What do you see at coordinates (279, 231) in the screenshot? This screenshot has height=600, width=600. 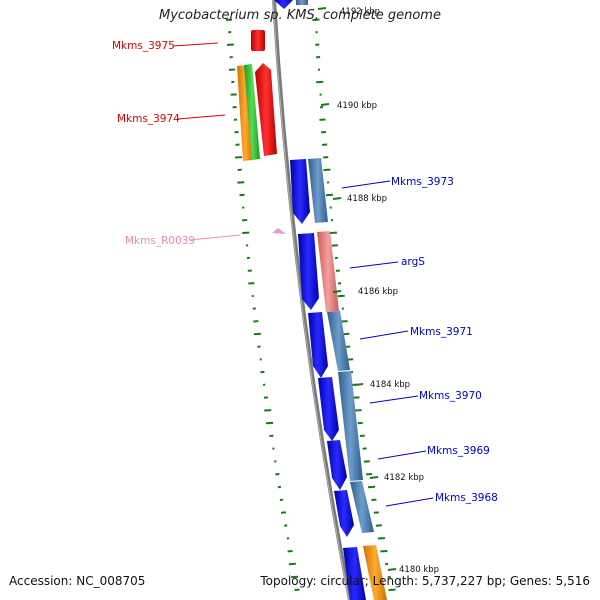 I see `feature-mkms-r0039` at bounding box center [279, 231].